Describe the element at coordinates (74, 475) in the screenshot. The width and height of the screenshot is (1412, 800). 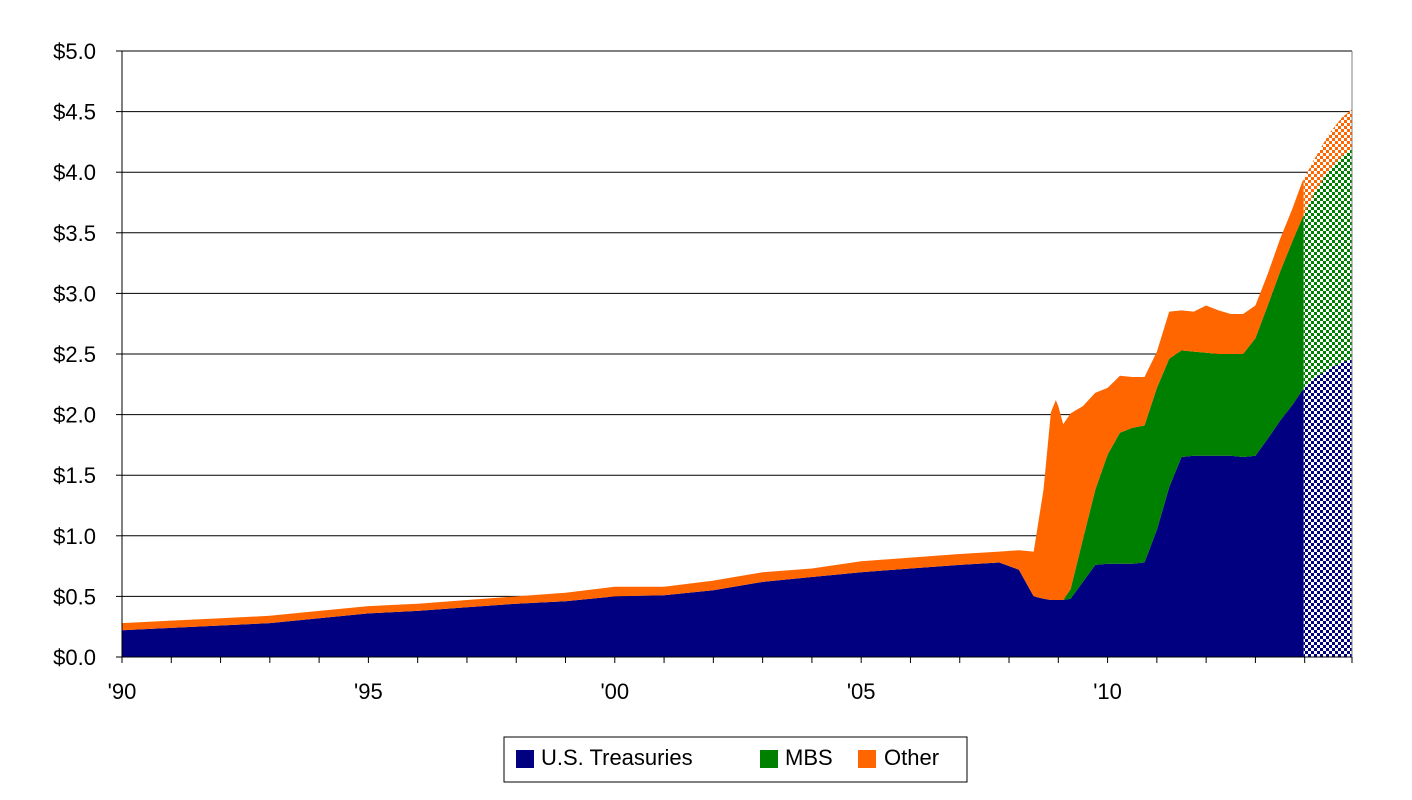
I see `y-tick-label: $1.5` at that location.